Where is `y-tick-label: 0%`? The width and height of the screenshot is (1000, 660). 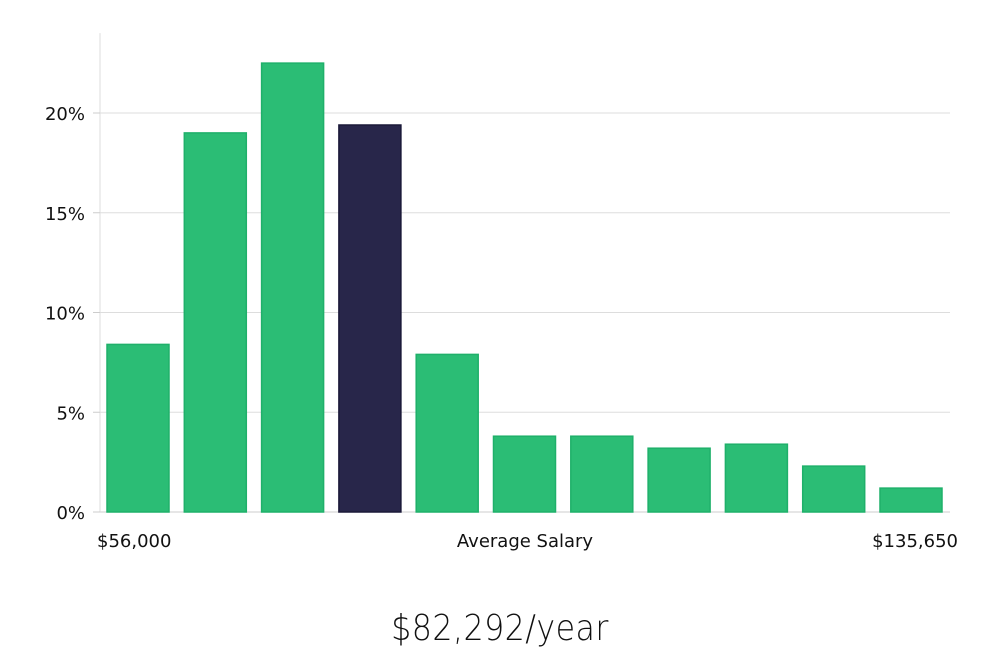 y-tick-label: 0% is located at coordinates (70, 513).